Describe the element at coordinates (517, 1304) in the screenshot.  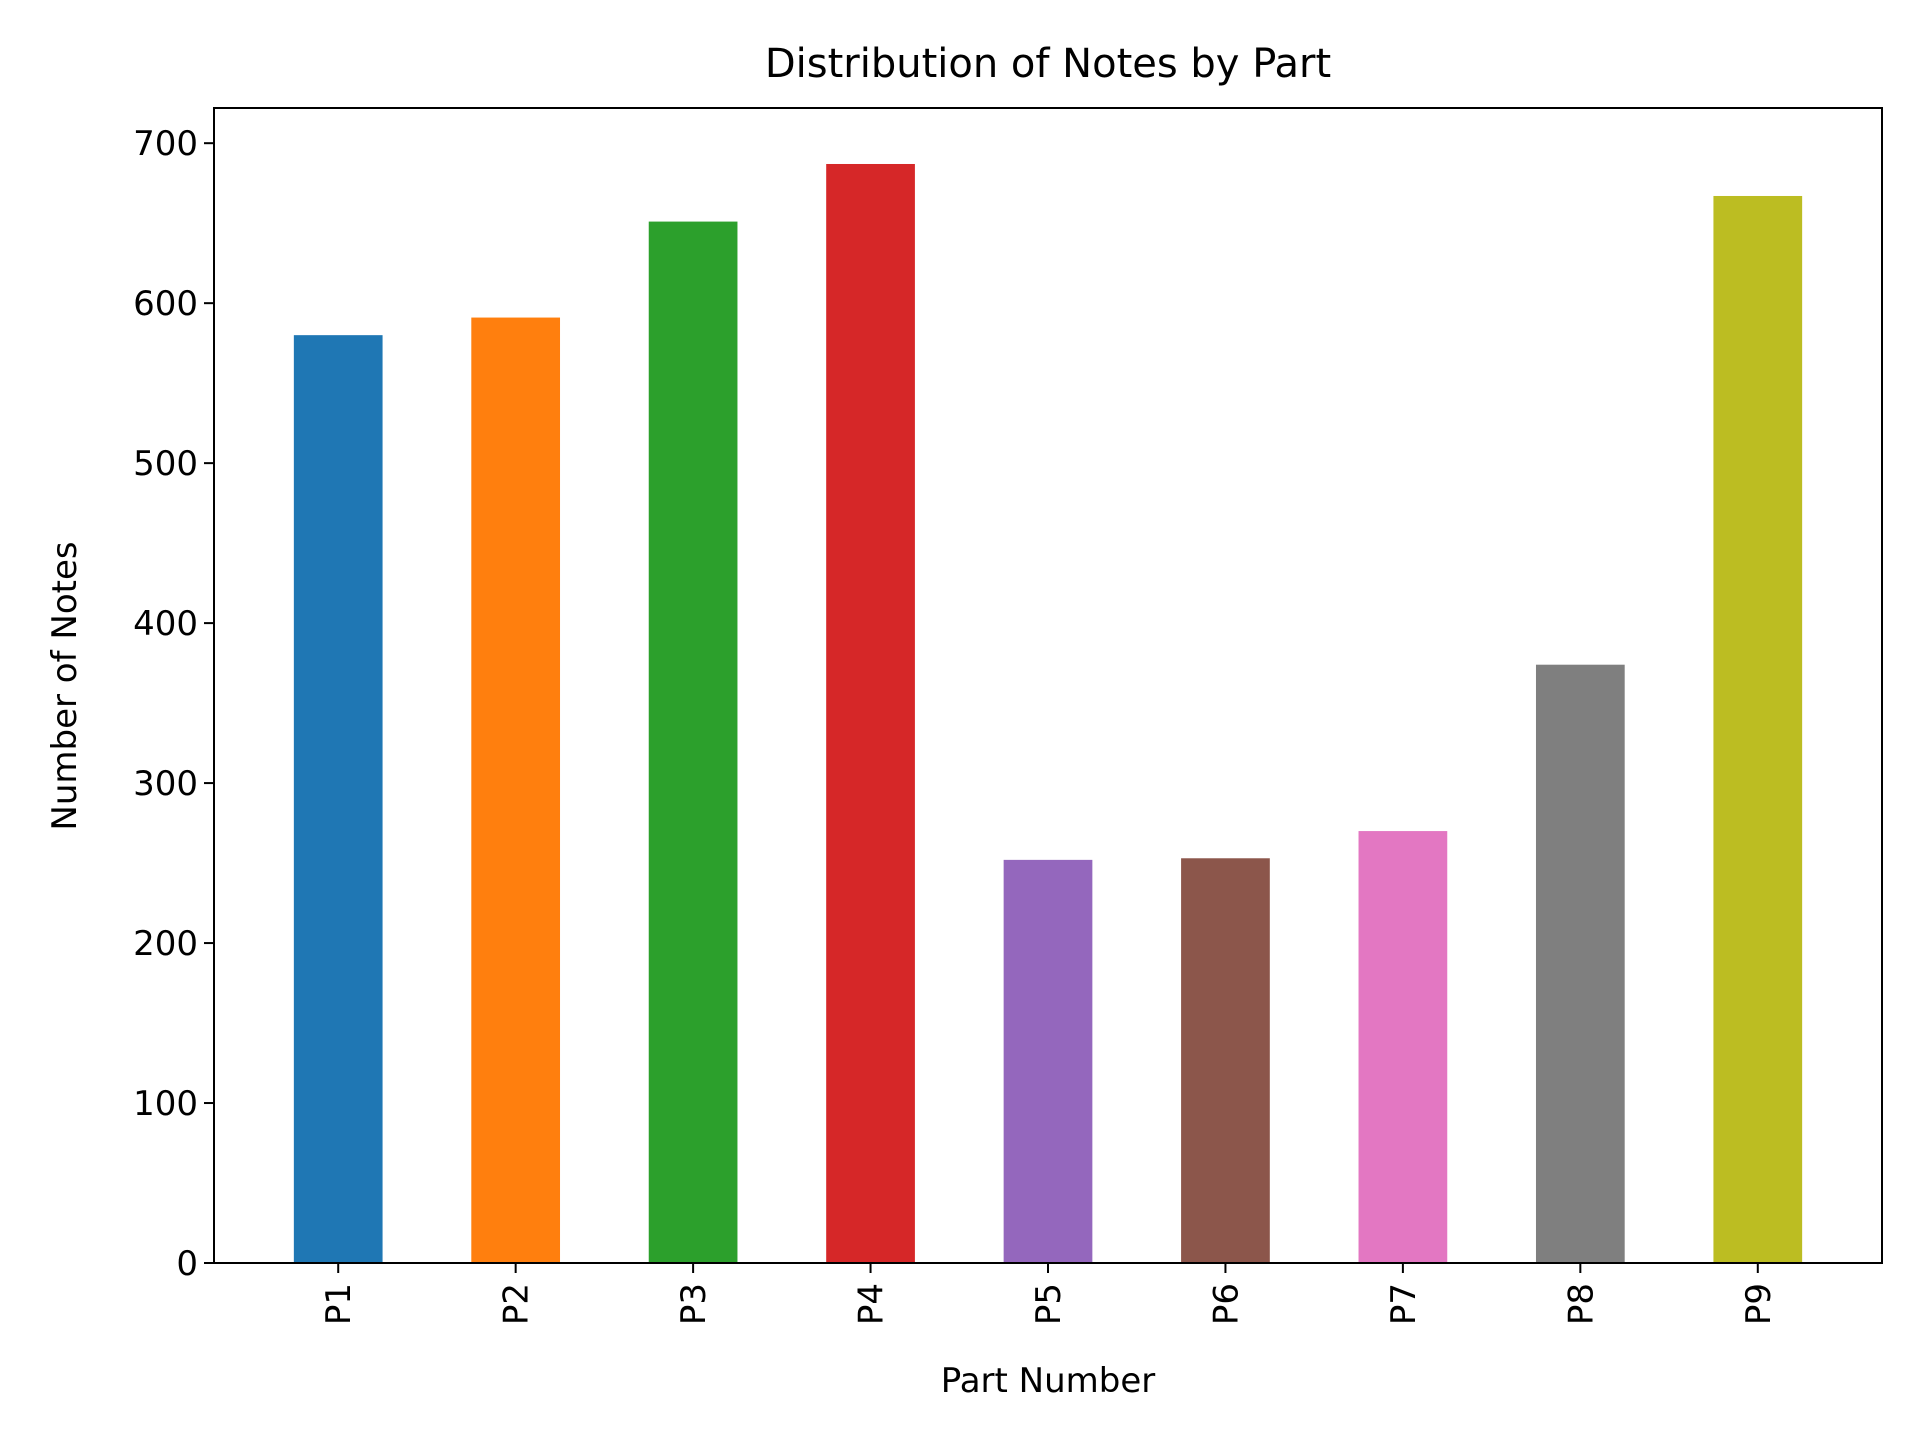
I see `x-tick-label-p2: P2` at that location.